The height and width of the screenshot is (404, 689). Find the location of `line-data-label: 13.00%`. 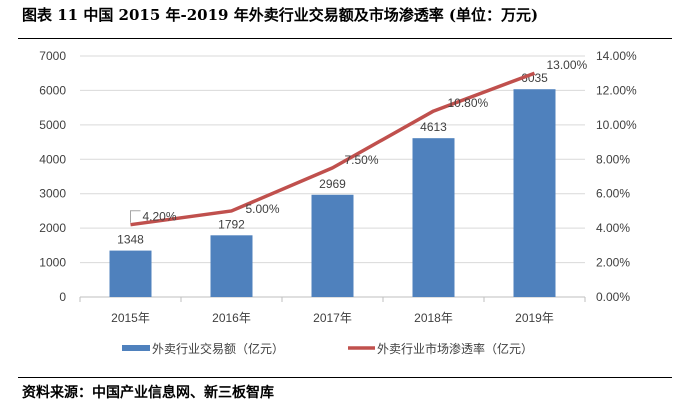

line-data-label: 13.00% is located at coordinates (567, 65).